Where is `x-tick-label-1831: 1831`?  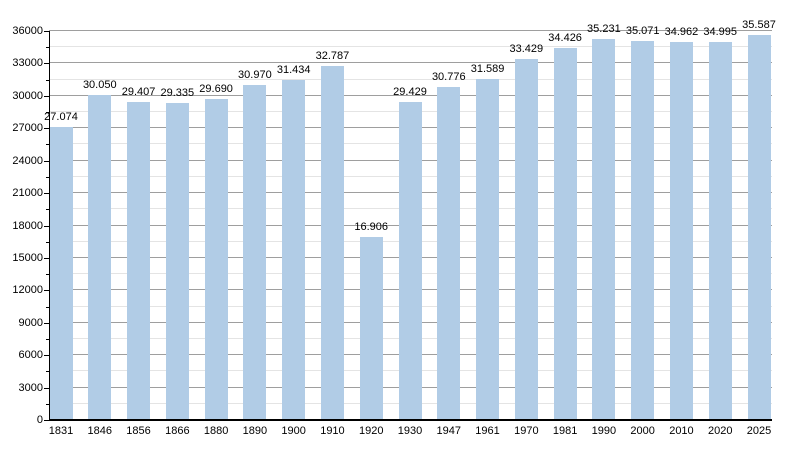
x-tick-label-1831: 1831 is located at coordinates (61, 431).